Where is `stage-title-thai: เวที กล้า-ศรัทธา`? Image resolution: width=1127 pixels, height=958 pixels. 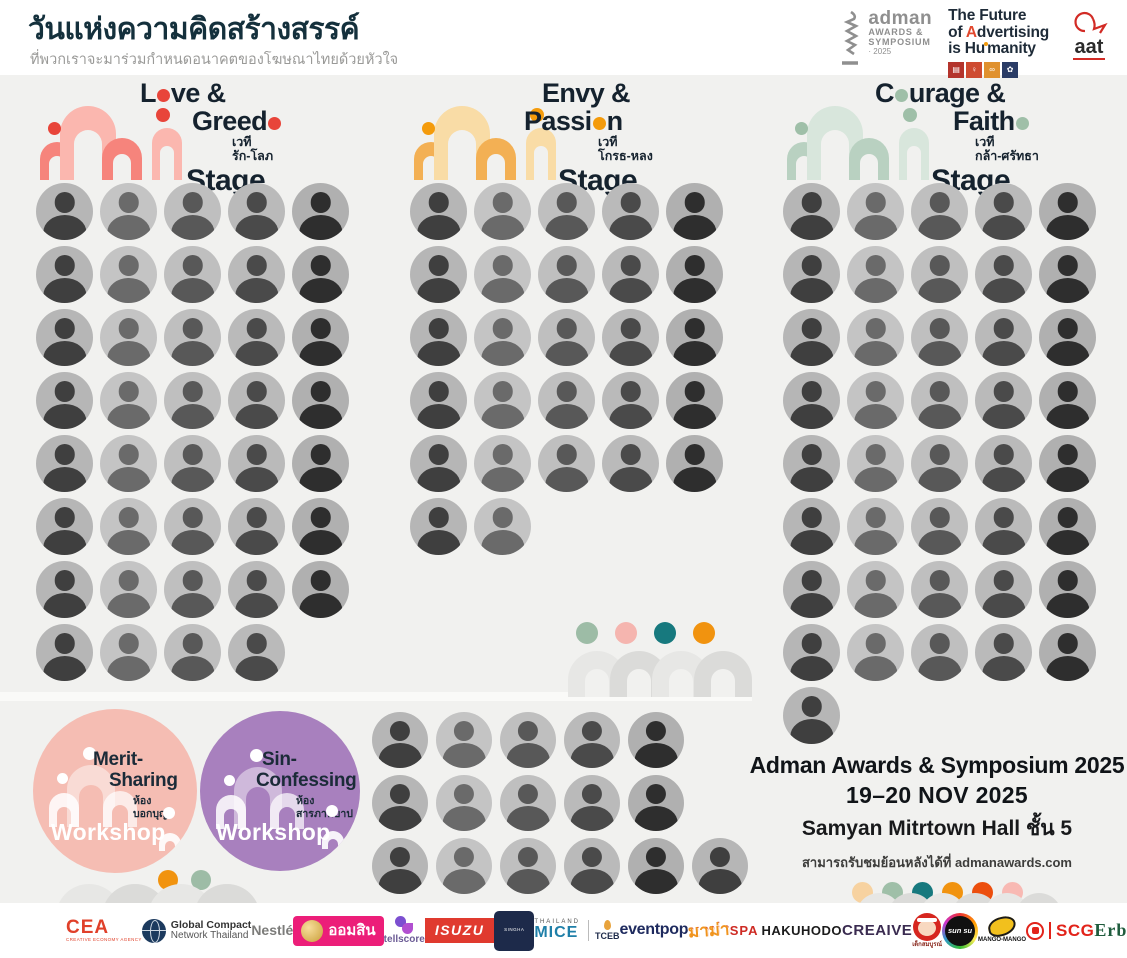 stage-title-thai: เวที กล้า-ศรัทธา is located at coordinates (1007, 149).